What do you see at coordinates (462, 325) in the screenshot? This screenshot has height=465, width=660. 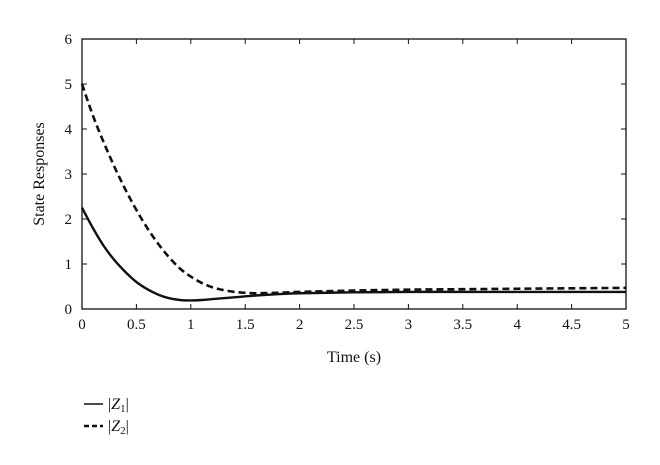 I see `x-tick-label: 3.5` at bounding box center [462, 325].